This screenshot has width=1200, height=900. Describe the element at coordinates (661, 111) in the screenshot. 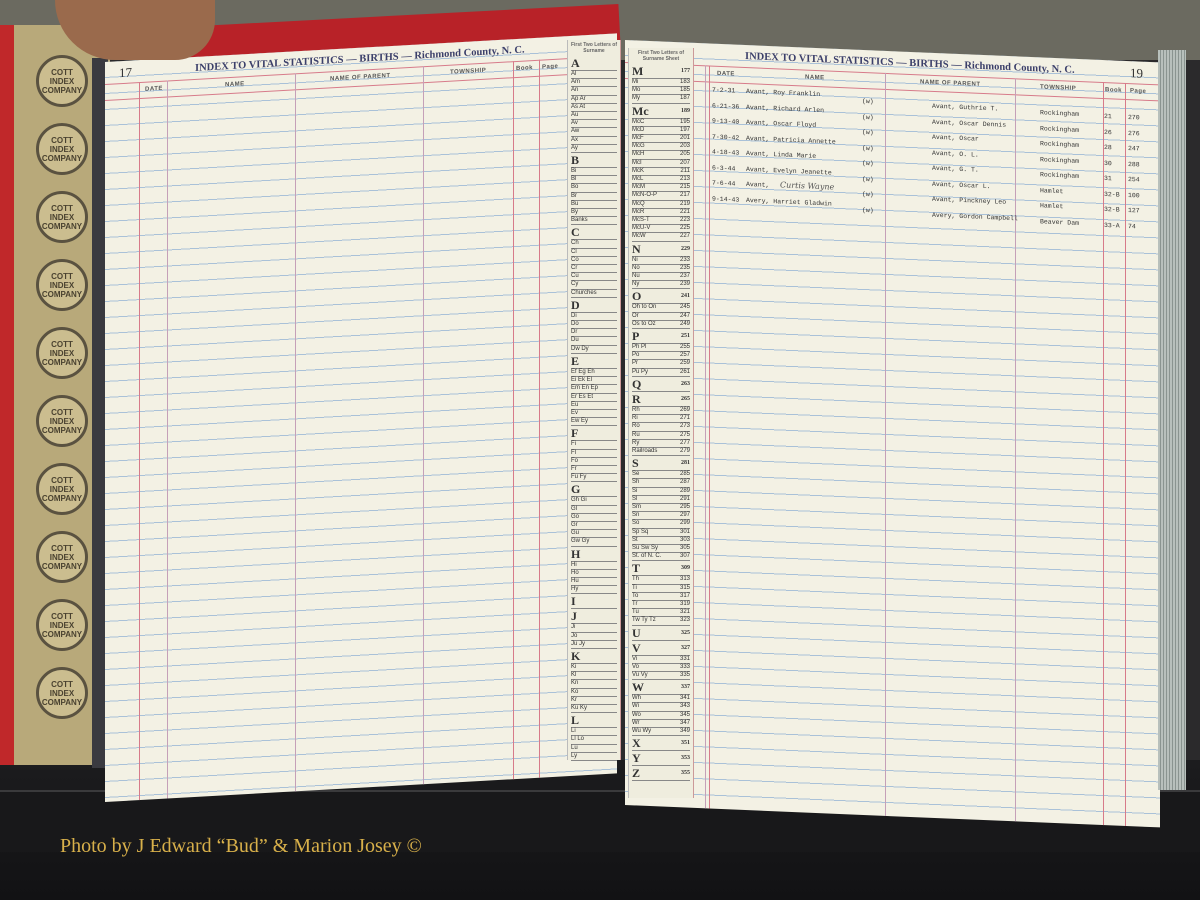

I see `tab-letter: Mc 189` at that location.